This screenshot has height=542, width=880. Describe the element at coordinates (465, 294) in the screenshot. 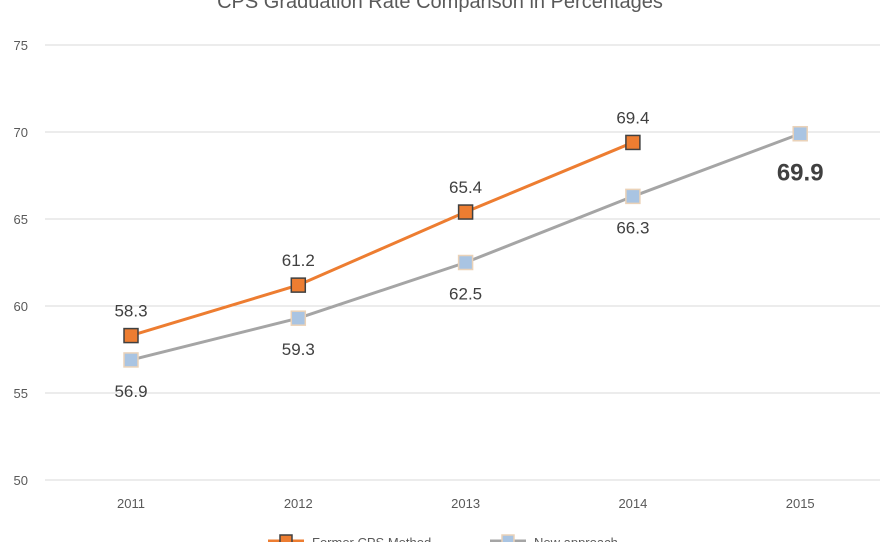

I see `data-label: 62.5` at that location.